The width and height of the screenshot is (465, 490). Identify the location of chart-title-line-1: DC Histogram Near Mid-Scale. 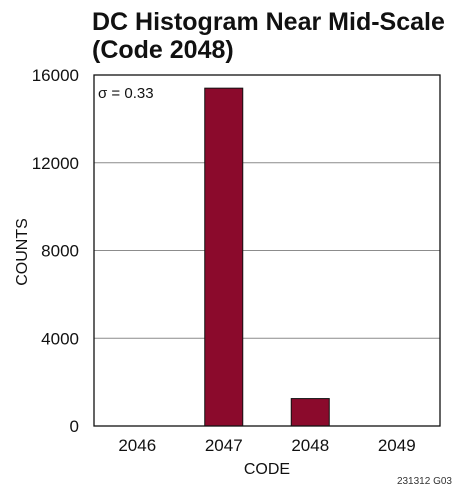
(268, 22).